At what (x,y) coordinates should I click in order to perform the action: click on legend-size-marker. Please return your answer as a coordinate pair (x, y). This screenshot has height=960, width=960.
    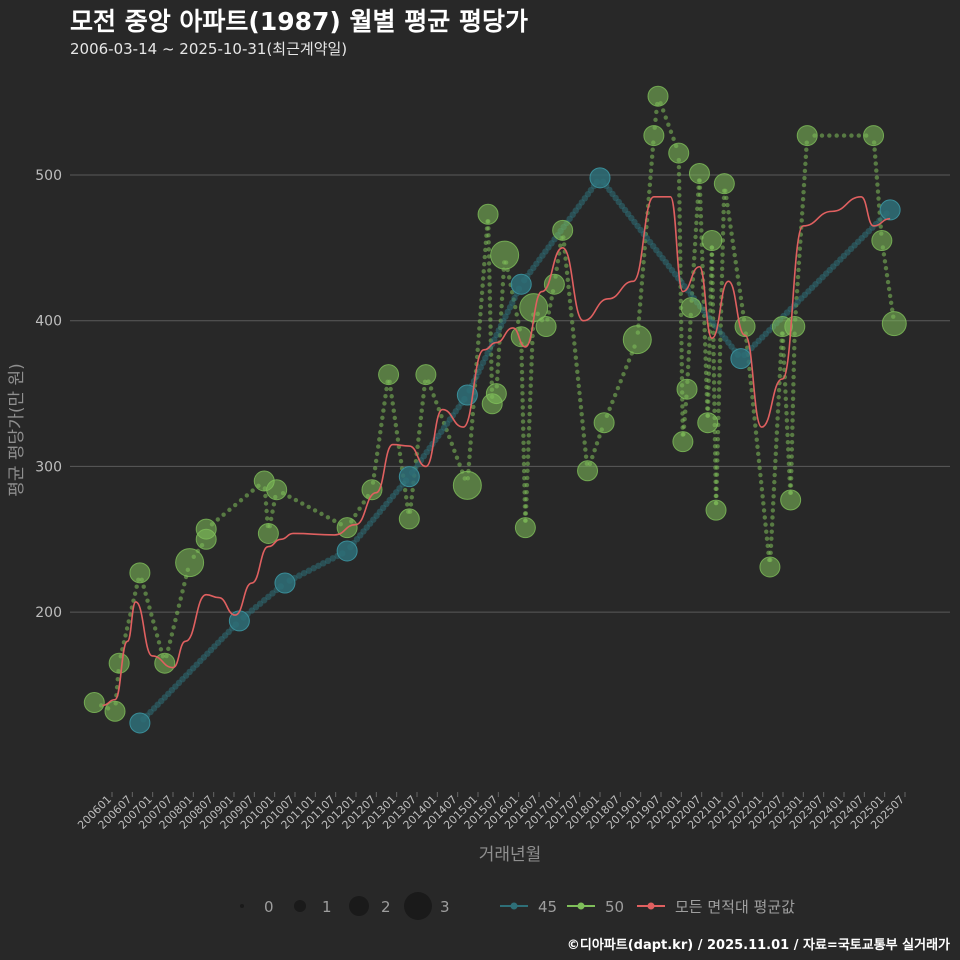
    Looking at the image, I should click on (359, 906).